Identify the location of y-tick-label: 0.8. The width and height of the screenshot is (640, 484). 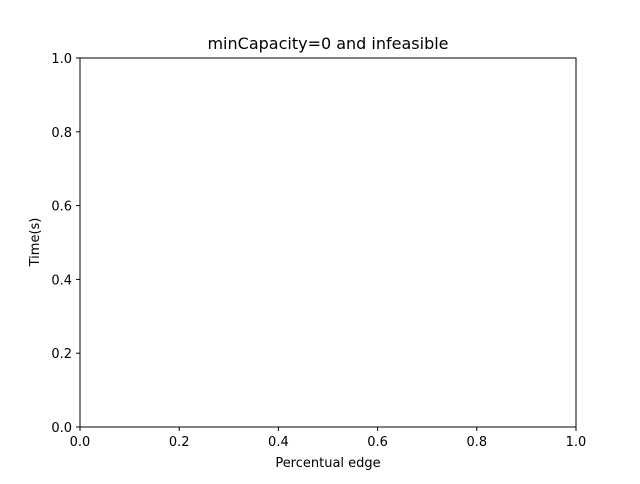
(61, 133).